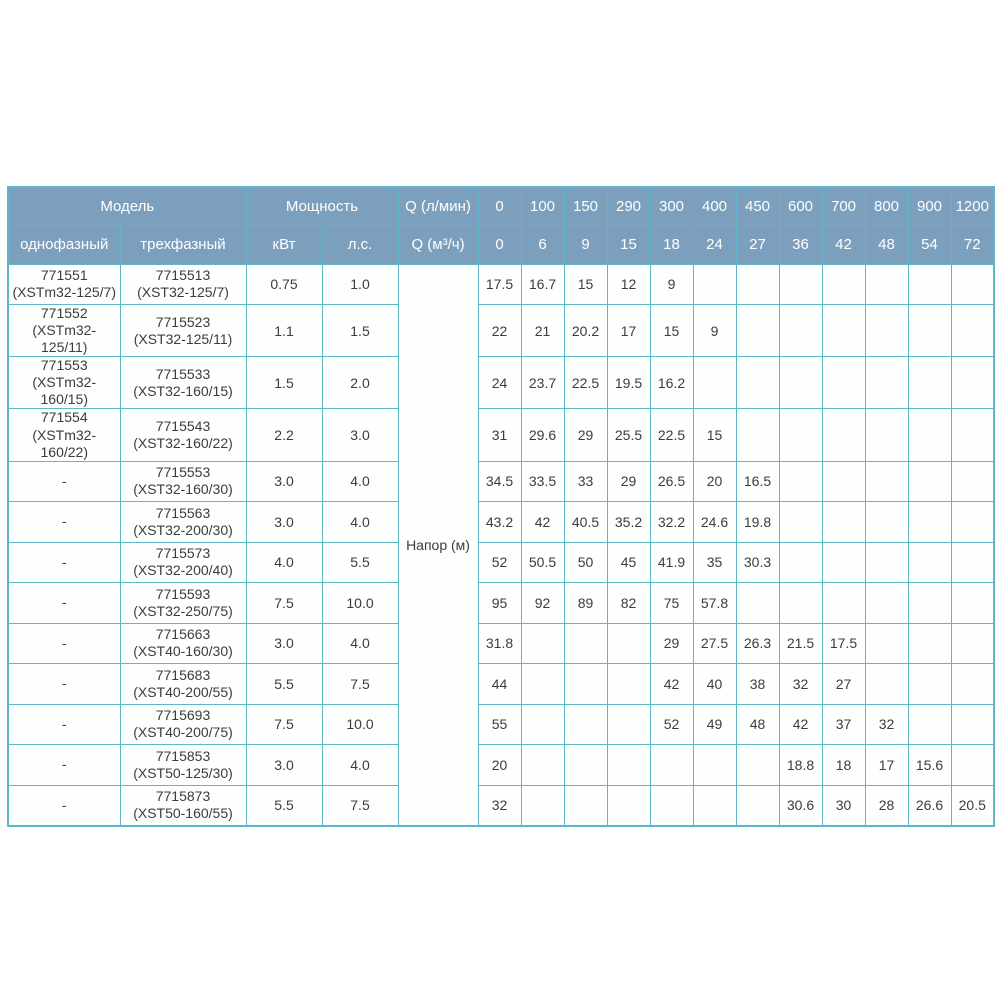 This screenshot has height=1000, width=1000. Describe the element at coordinates (843, 805) in the screenshot. I see `cell-head-value: 30` at that location.